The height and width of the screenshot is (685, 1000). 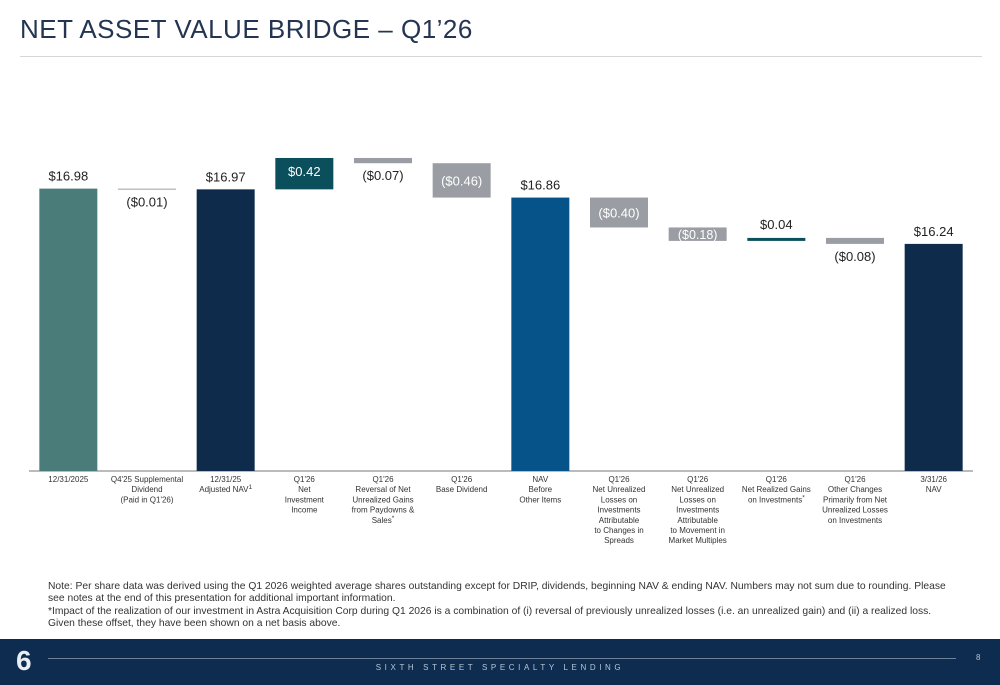 What do you see at coordinates (500, 662) in the screenshot?
I see `footer-bar: 6 SIXTH STREET SPECIALTY LENDING 8` at bounding box center [500, 662].